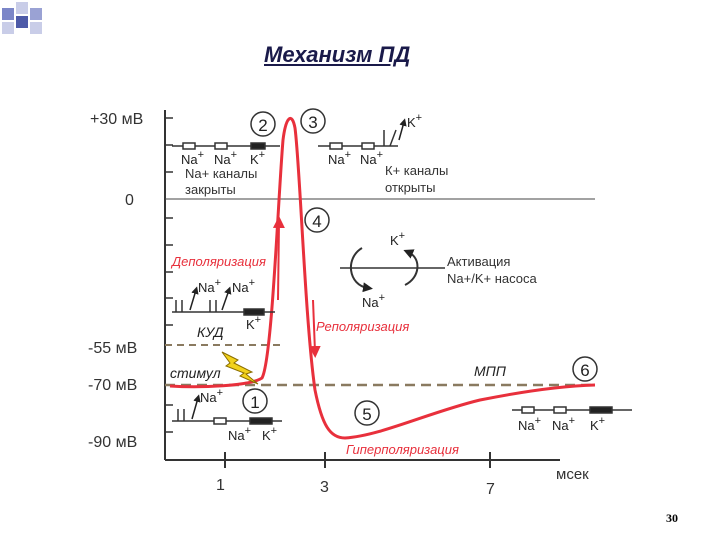  What do you see at coordinates (490, 489) in the screenshot?
I see `x-tick-7: 7` at bounding box center [490, 489].